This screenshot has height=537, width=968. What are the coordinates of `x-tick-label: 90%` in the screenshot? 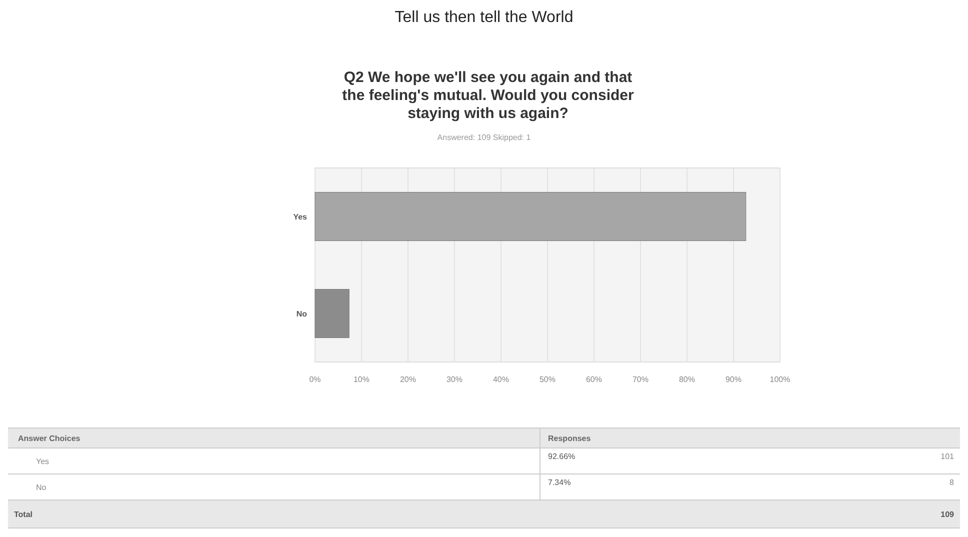 It's located at (733, 379).